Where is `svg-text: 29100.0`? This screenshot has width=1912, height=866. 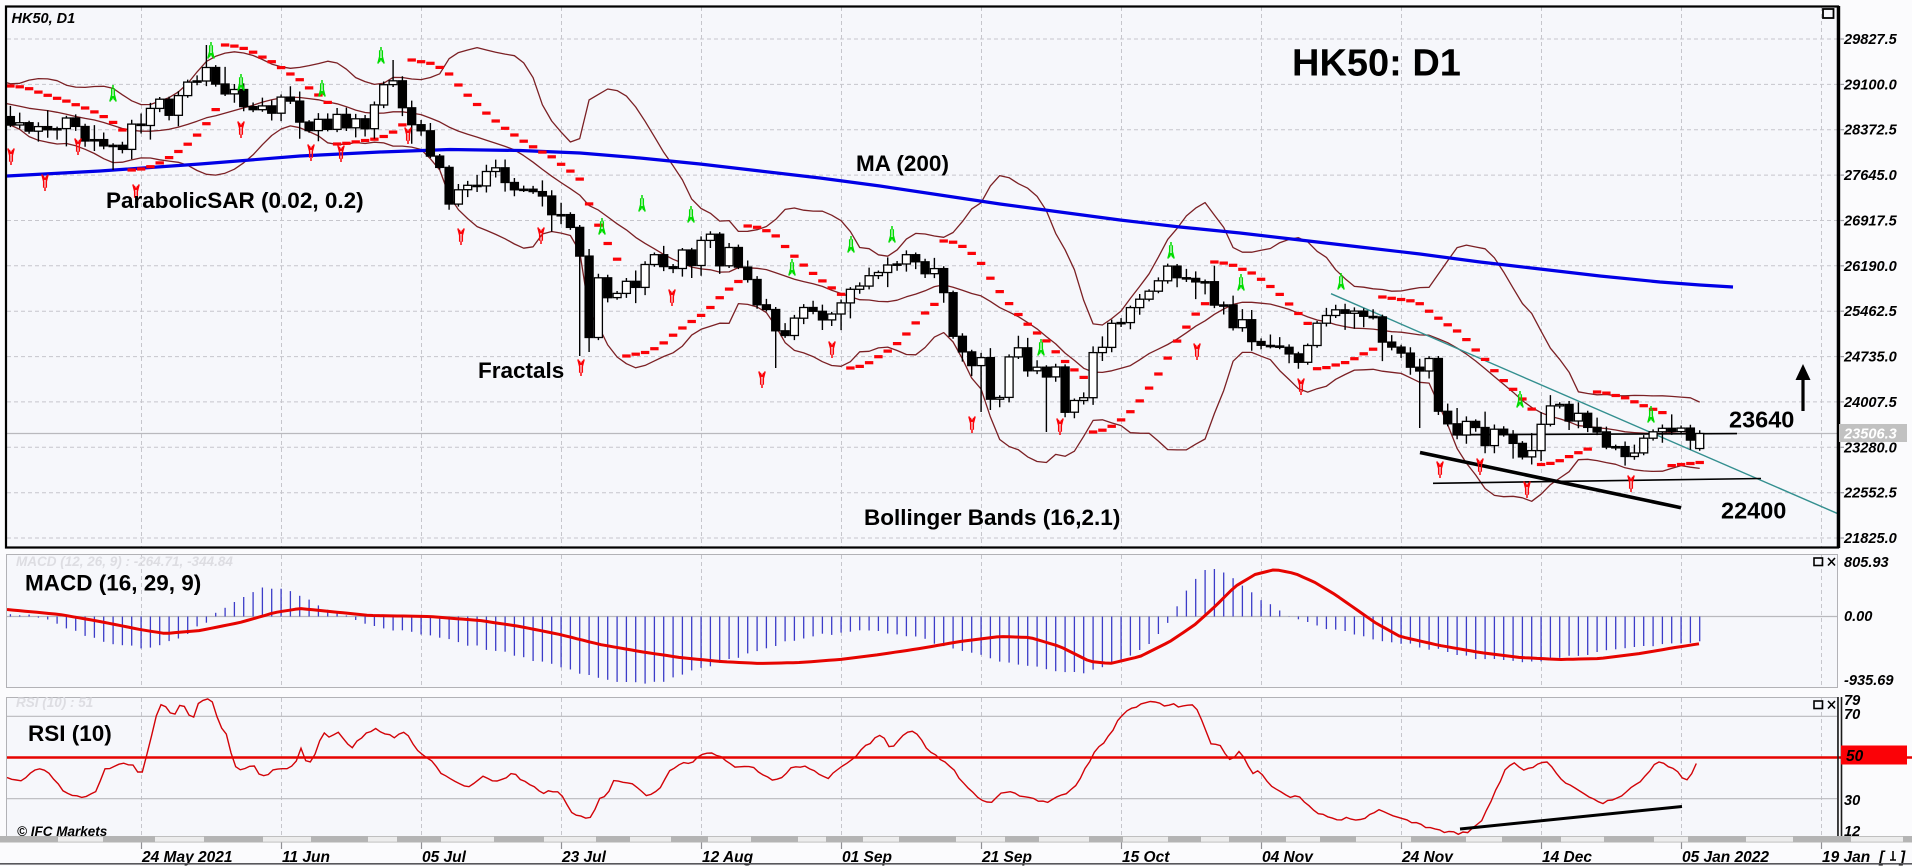 svg-text: 29100.0 is located at coordinates (1870, 85).